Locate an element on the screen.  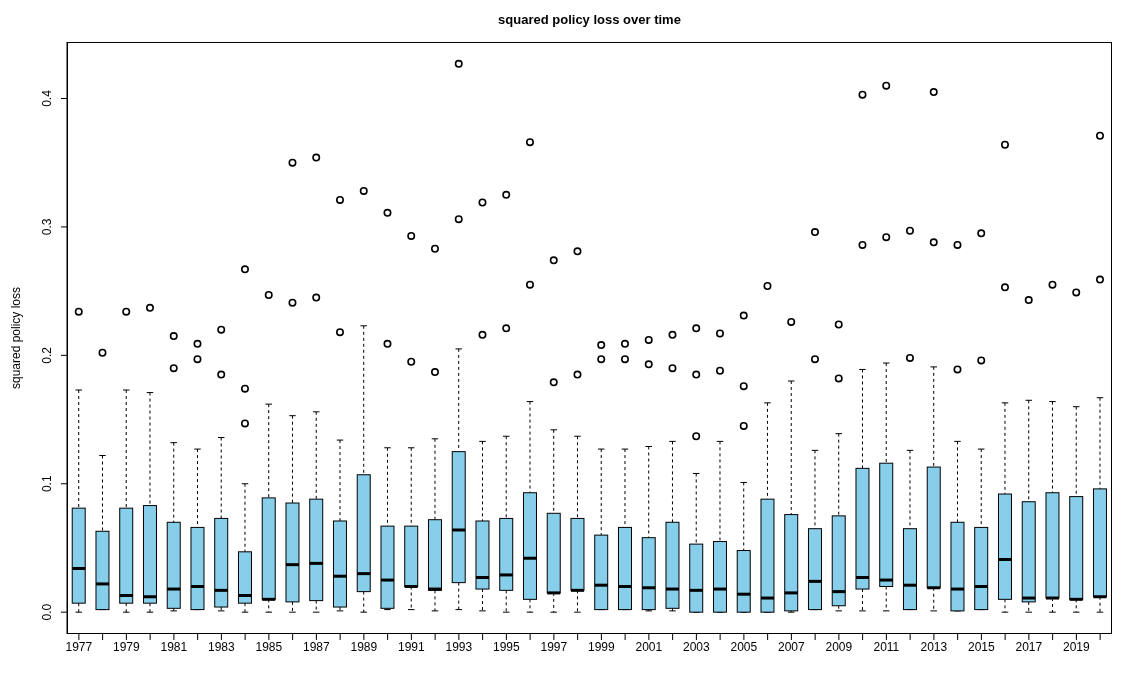
x-tick-label: 2017 is located at coordinates (1029, 646).